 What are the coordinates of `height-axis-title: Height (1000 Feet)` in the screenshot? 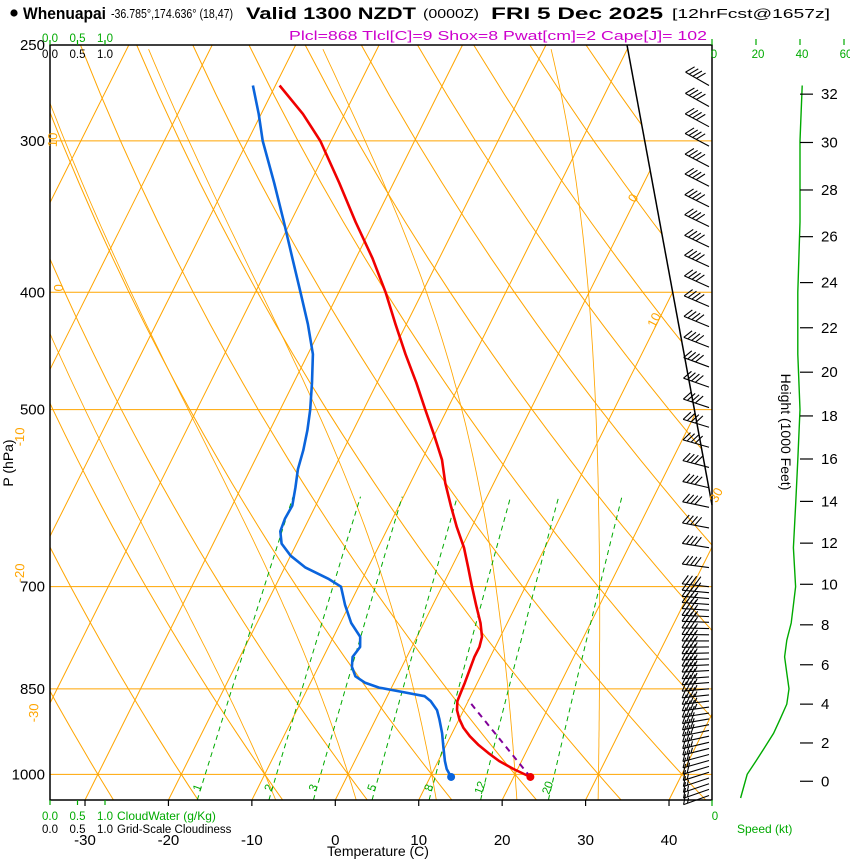 It's located at (786, 432).